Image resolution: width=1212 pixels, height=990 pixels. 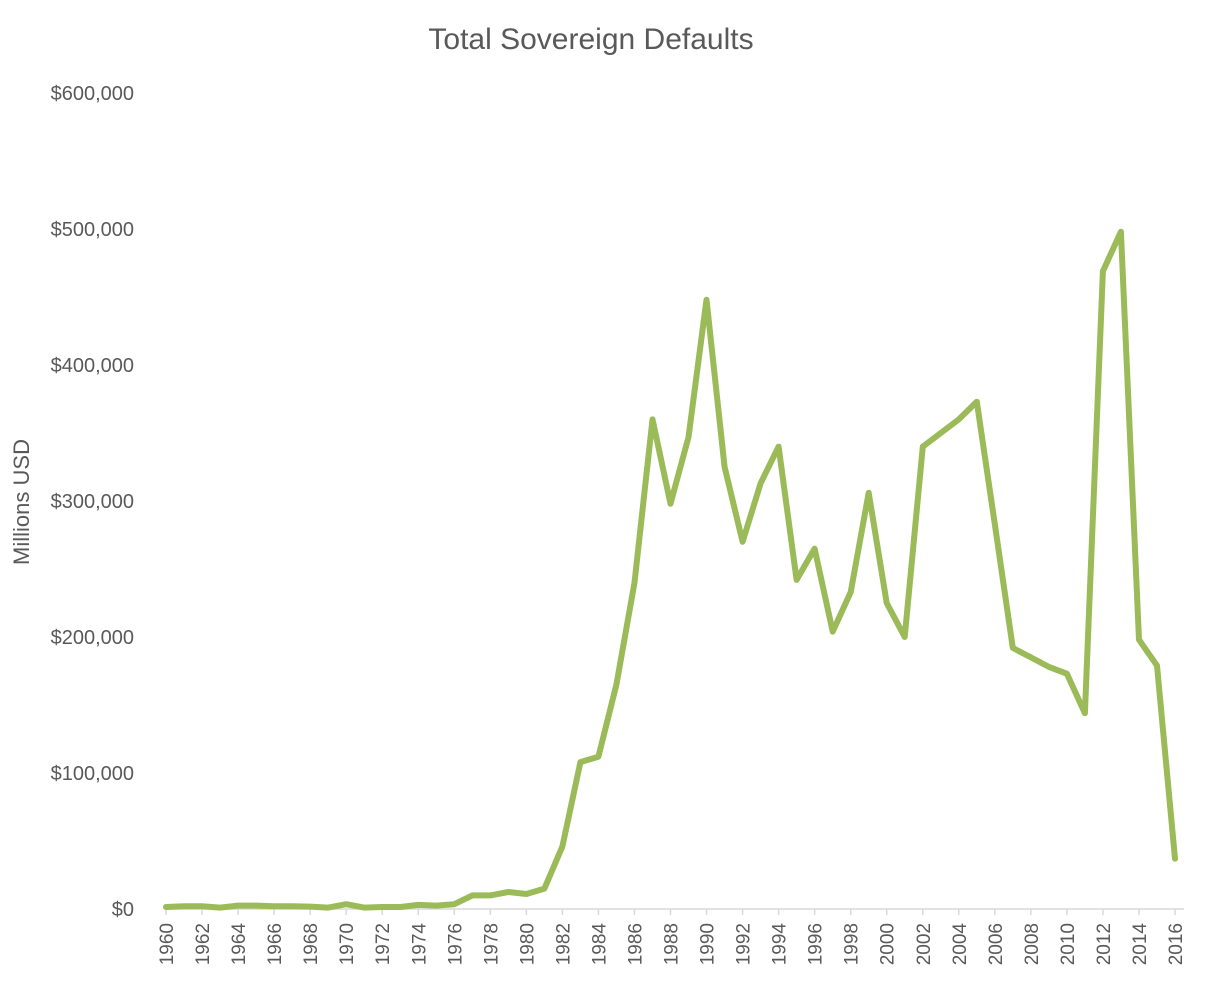 What do you see at coordinates (92, 230) in the screenshot?
I see `y-tick-label: $500,000` at bounding box center [92, 230].